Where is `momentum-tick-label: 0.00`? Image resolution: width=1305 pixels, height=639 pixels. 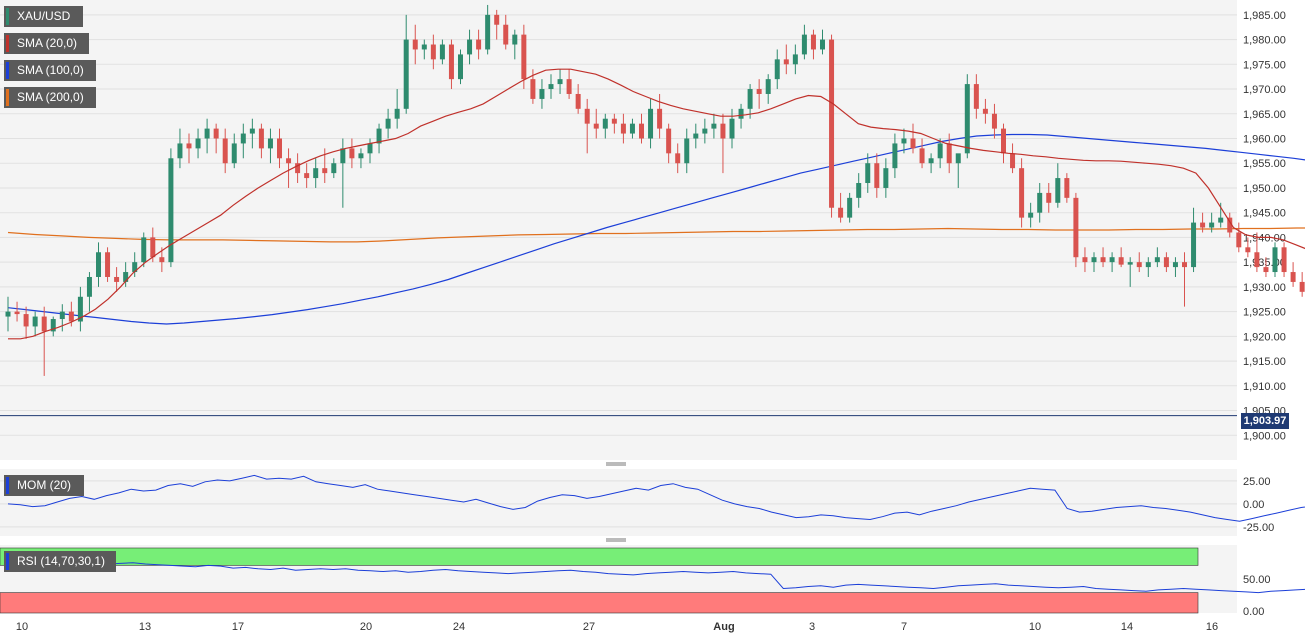 momentum-tick-label: 0.00 is located at coordinates (1253, 505).